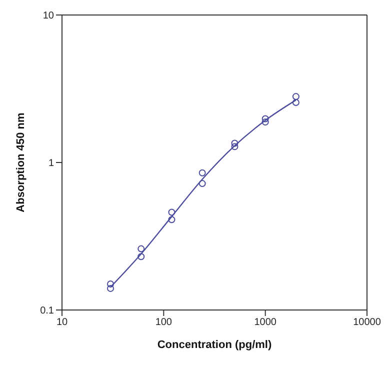 The width and height of the screenshot is (390, 368). What do you see at coordinates (367, 322) in the screenshot?
I see `x-tick-label: 10000` at bounding box center [367, 322].